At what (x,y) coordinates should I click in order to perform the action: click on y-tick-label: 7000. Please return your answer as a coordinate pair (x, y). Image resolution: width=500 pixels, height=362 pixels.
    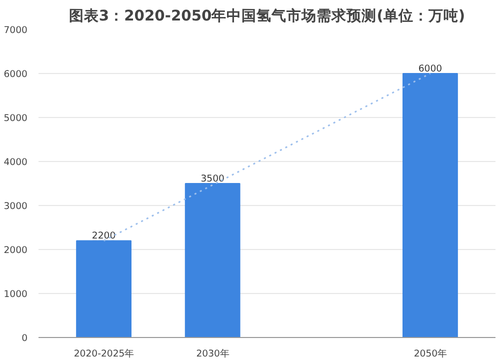
    Looking at the image, I should click on (16, 30).